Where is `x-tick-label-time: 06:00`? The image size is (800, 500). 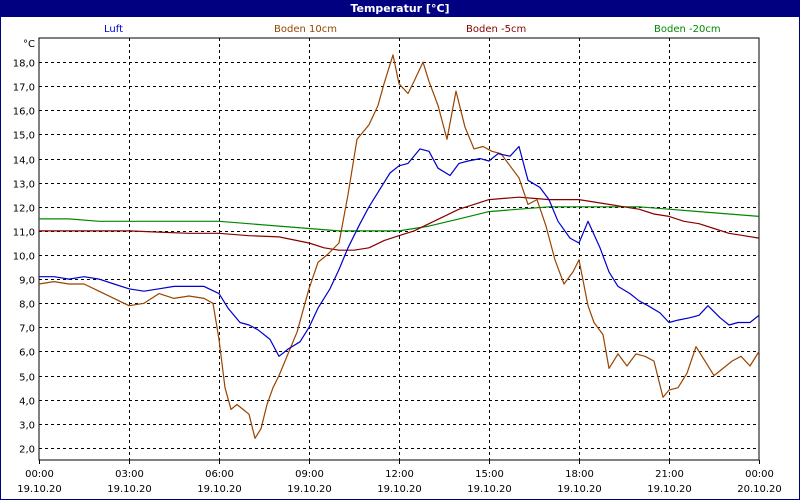 x-tick-label-time: 06:00 is located at coordinates (219, 474).